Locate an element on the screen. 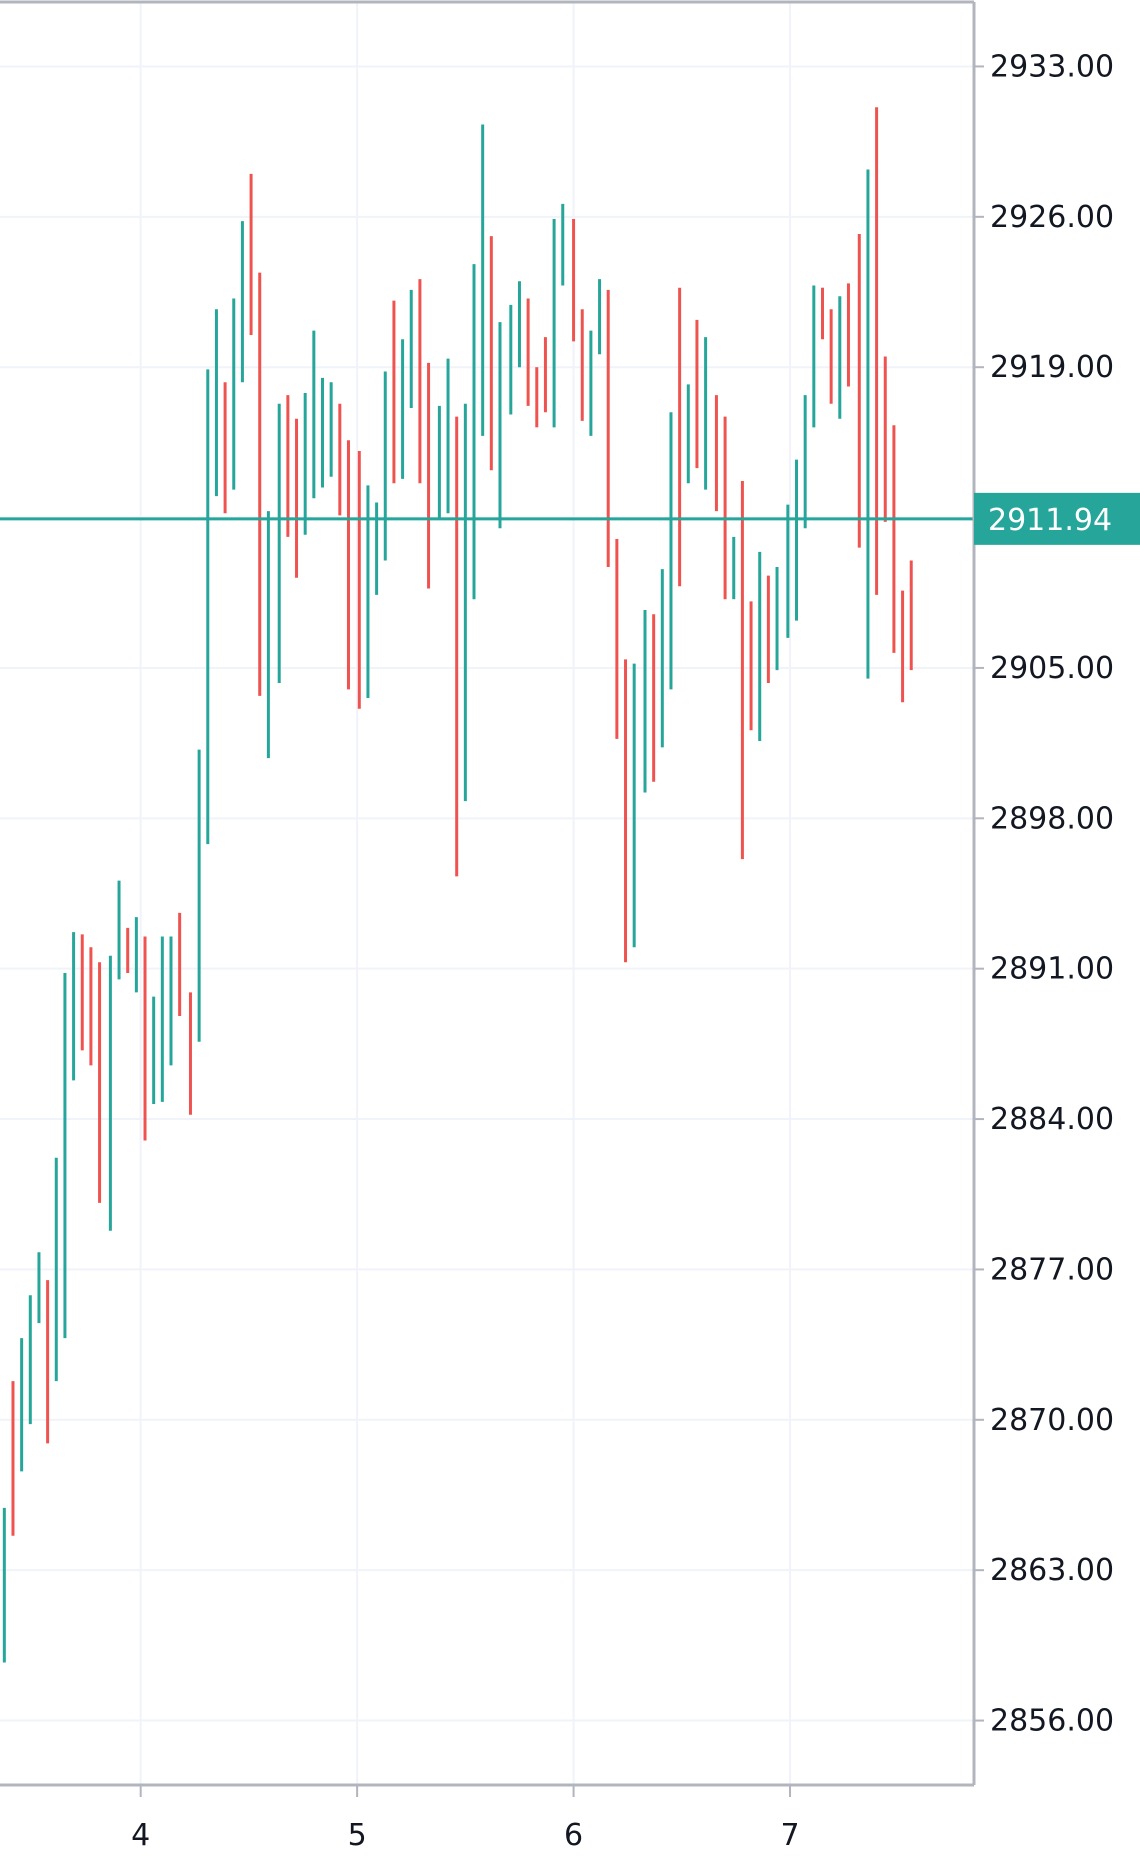  time-axis-label: 4 is located at coordinates (140, 1835).